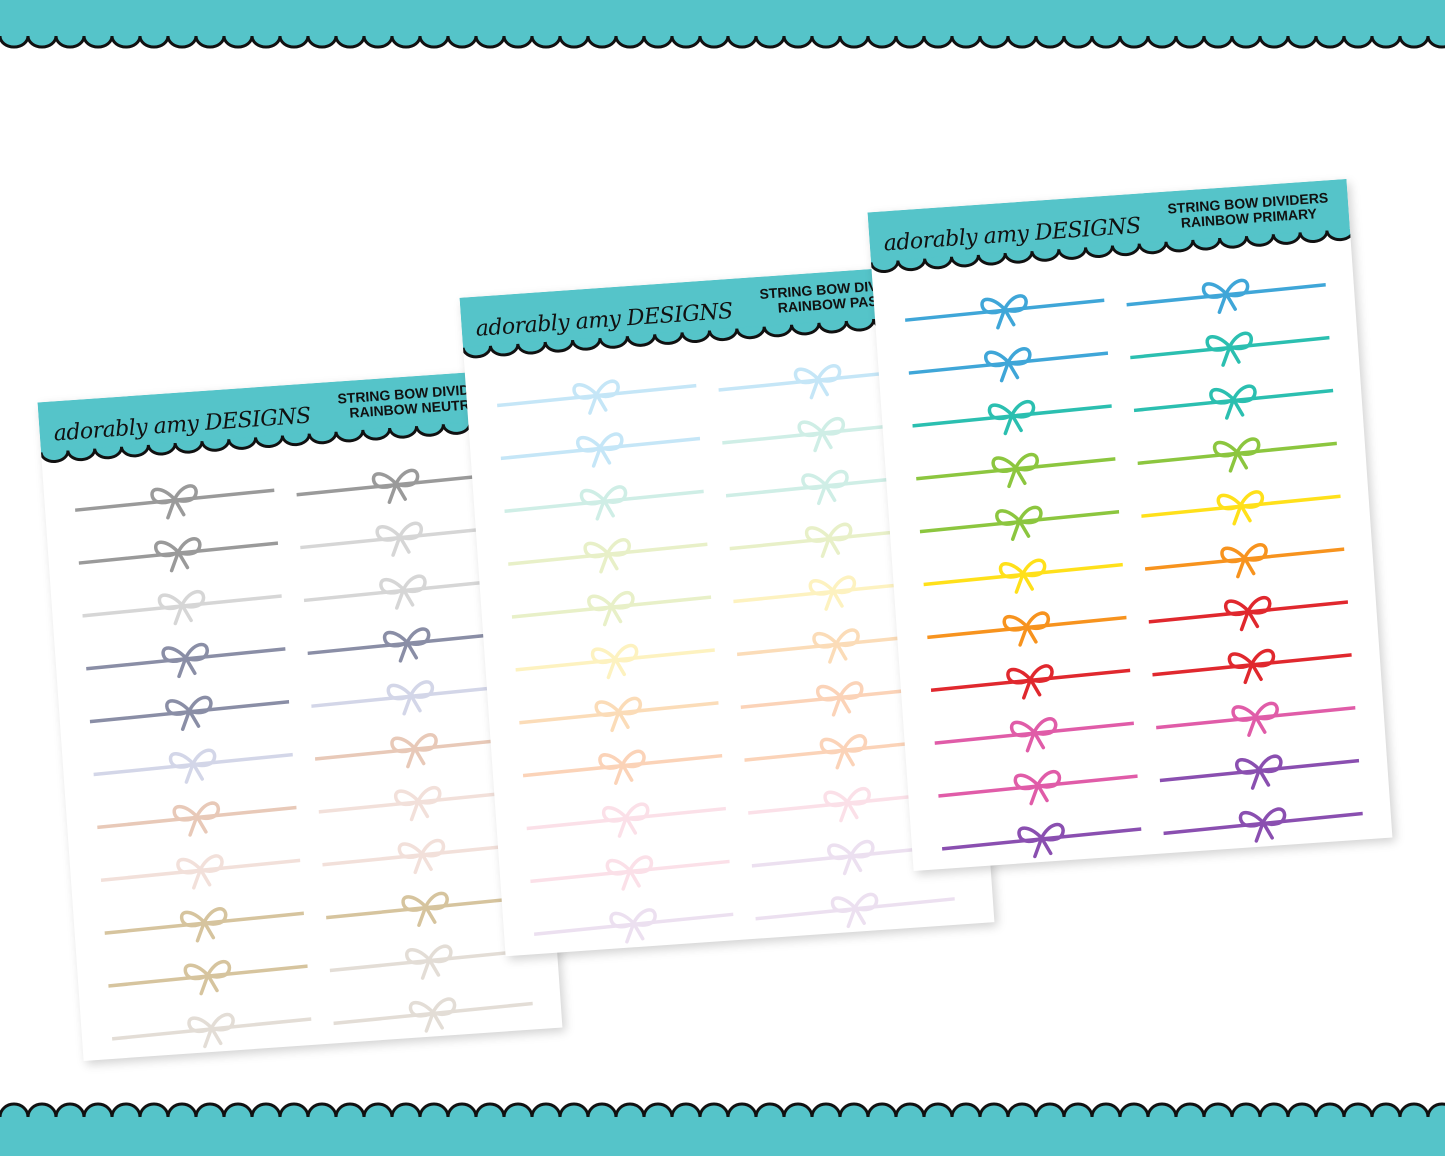 The width and height of the screenshot is (1445, 1156). I want to click on top-scalloped-banner, so click(722, 24).